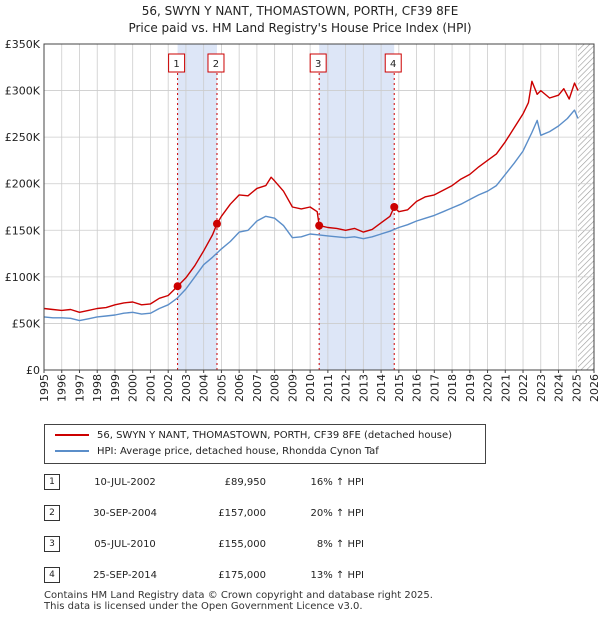 This screenshot has width=600, height=620. What do you see at coordinates (125, 482) in the screenshot?
I see `sale-date: 10-JUL-2002` at bounding box center [125, 482].